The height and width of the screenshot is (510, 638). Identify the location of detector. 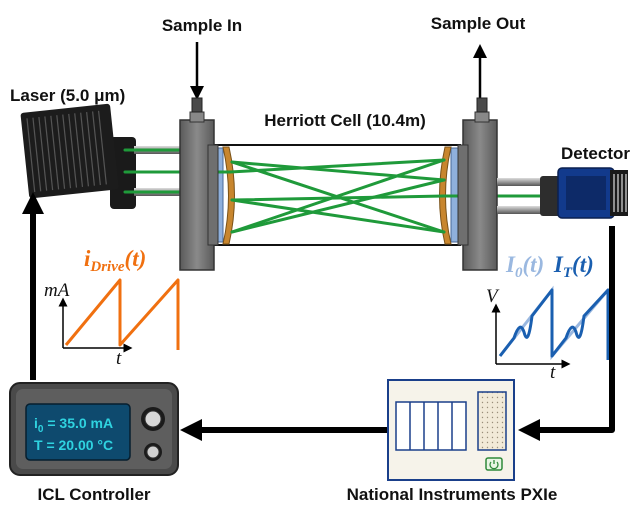
(584, 193).